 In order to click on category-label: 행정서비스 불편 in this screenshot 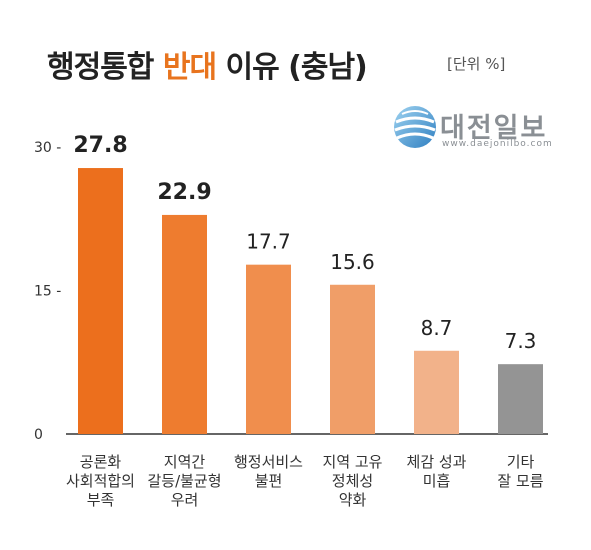, I will do `click(268, 471)`.